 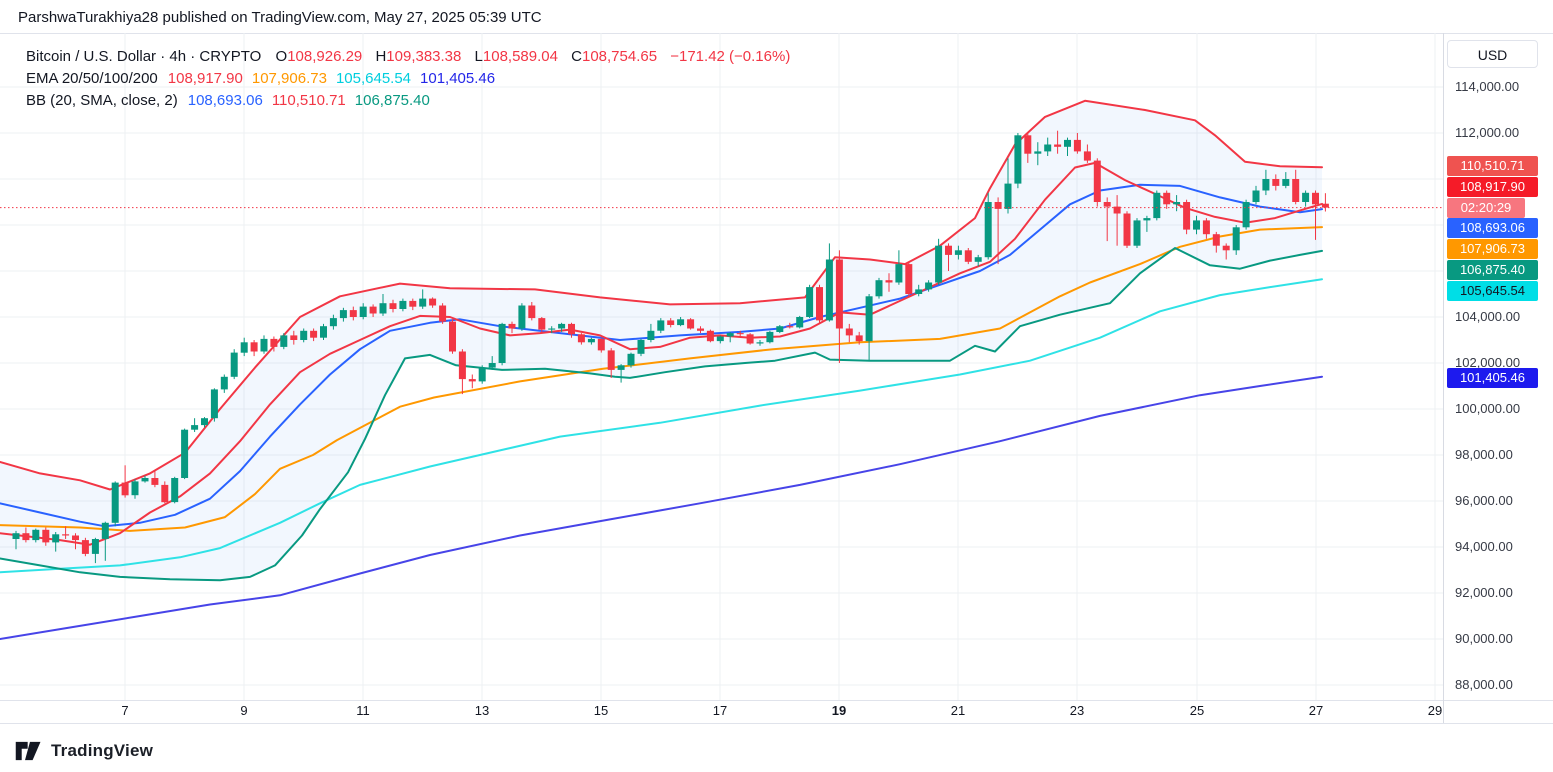 What do you see at coordinates (1487, 86) in the screenshot?
I see `price-tick-label: 114,000.00` at bounding box center [1487, 86].